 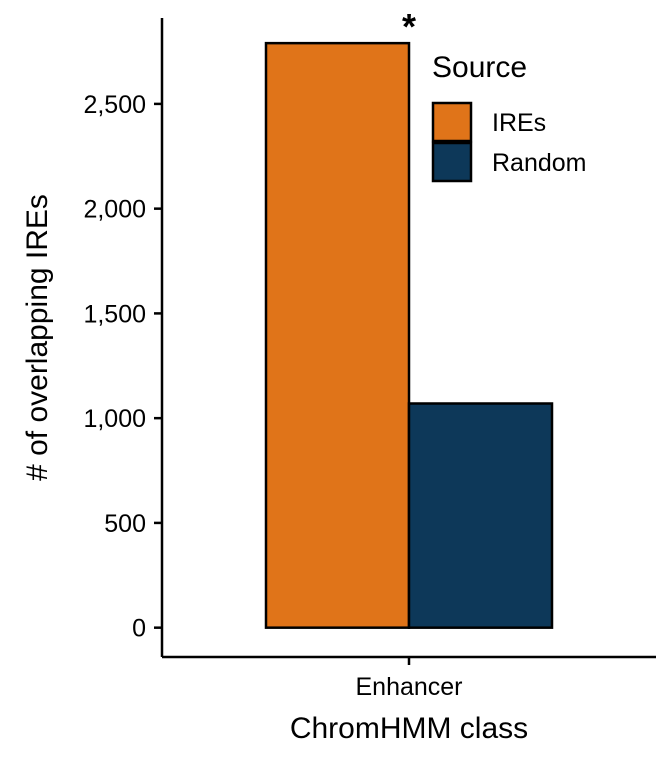 What do you see at coordinates (409, 728) in the screenshot?
I see `x-axis-title: ChromHMM class` at bounding box center [409, 728].